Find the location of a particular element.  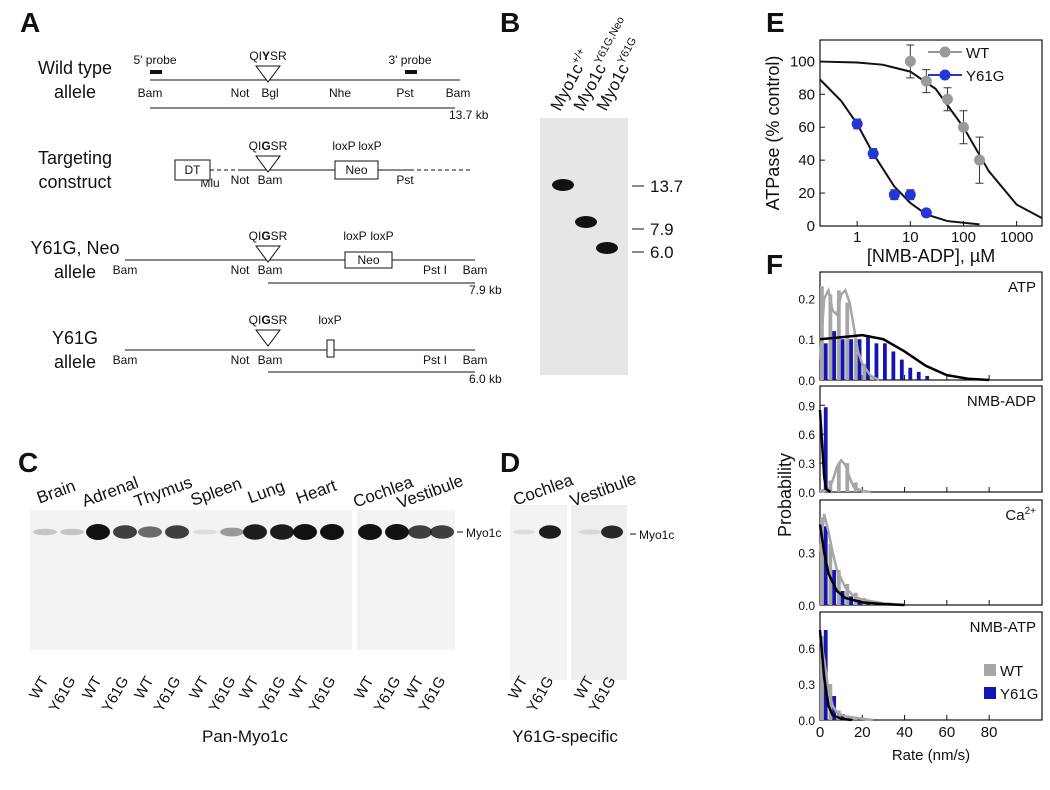

legend-swatch is located at coordinates (990, 693).